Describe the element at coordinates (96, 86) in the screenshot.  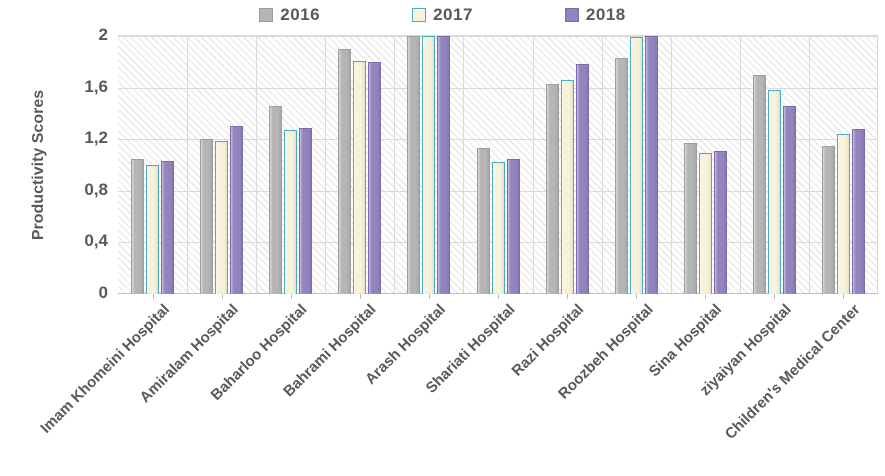
I see `y-tick-label: 1,6` at that location.